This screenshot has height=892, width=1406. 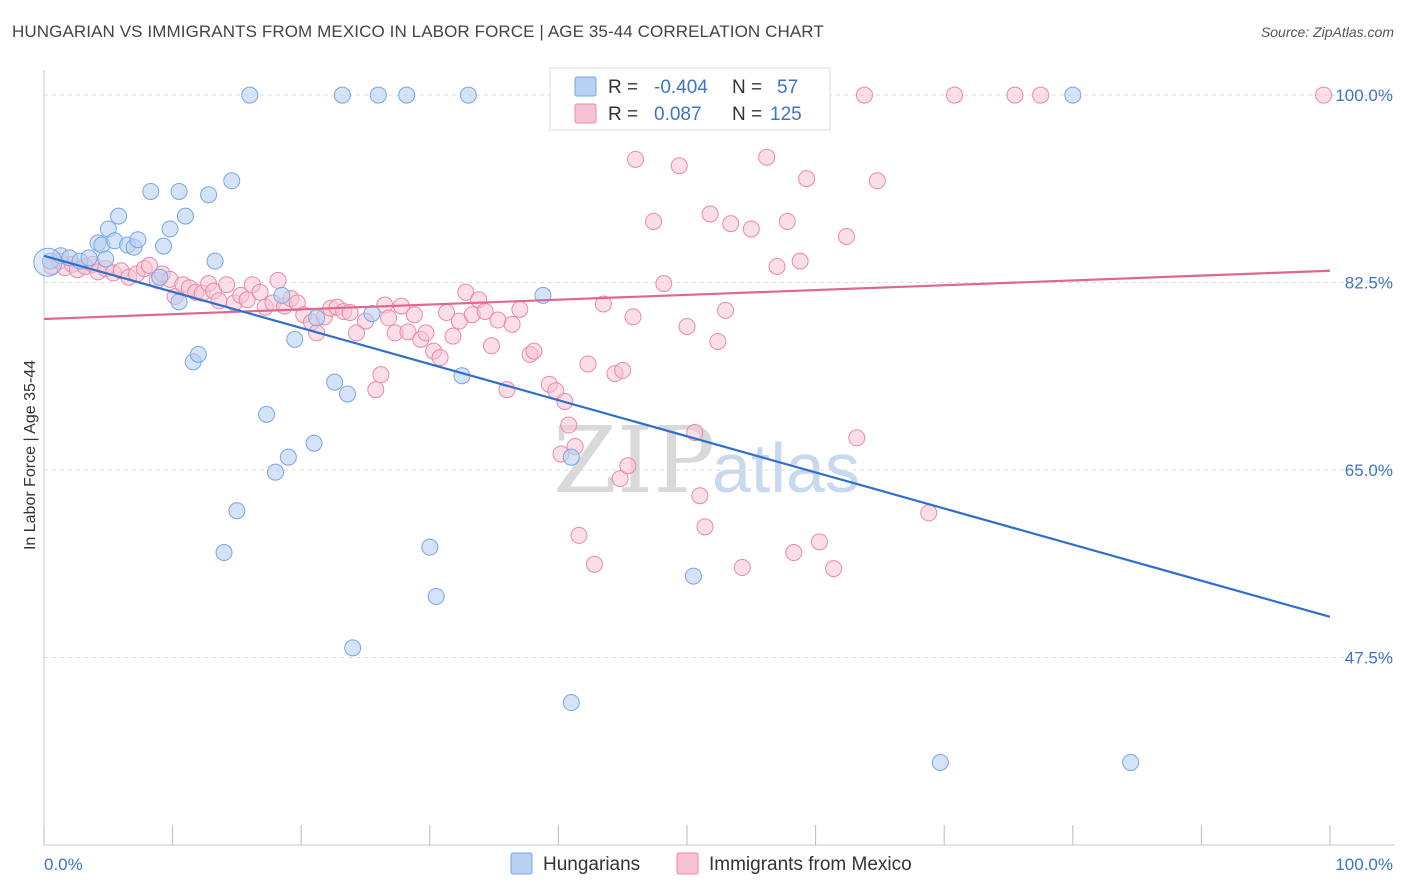 I want to click on y-tick-label: 100.0%, so click(x=1364, y=95).